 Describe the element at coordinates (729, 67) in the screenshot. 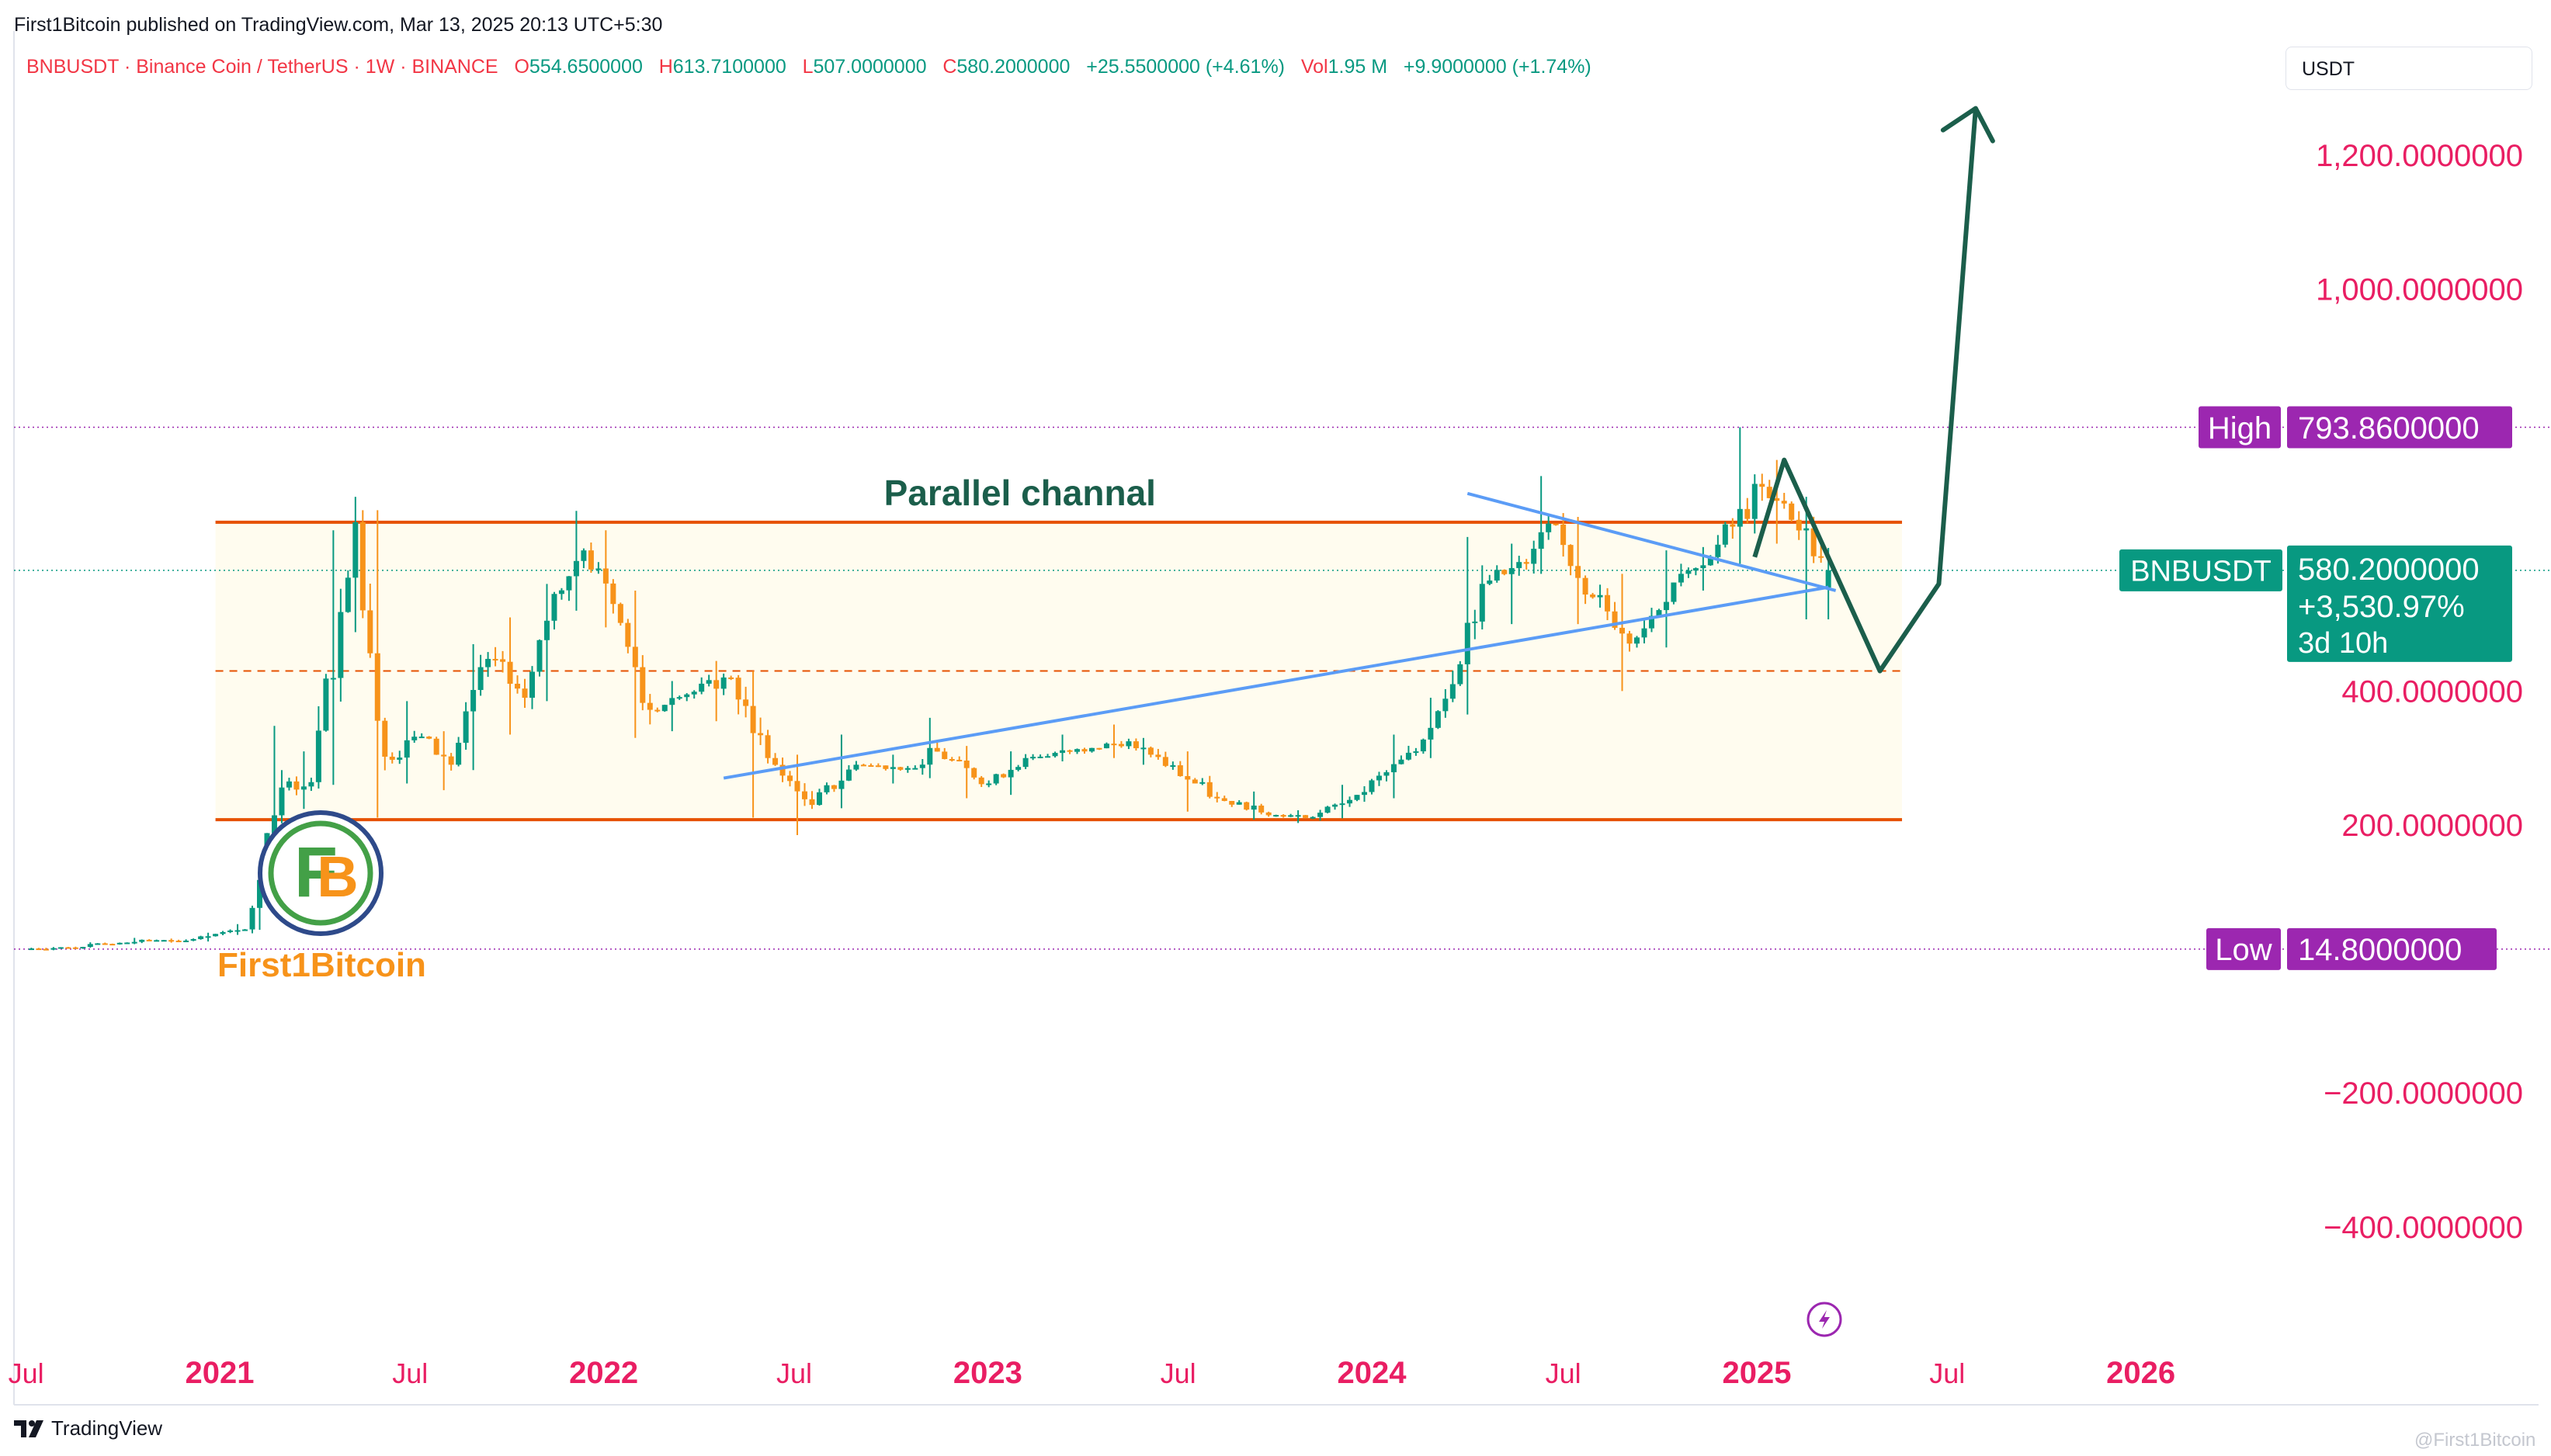

I see `high-value: 613.7100000` at that location.